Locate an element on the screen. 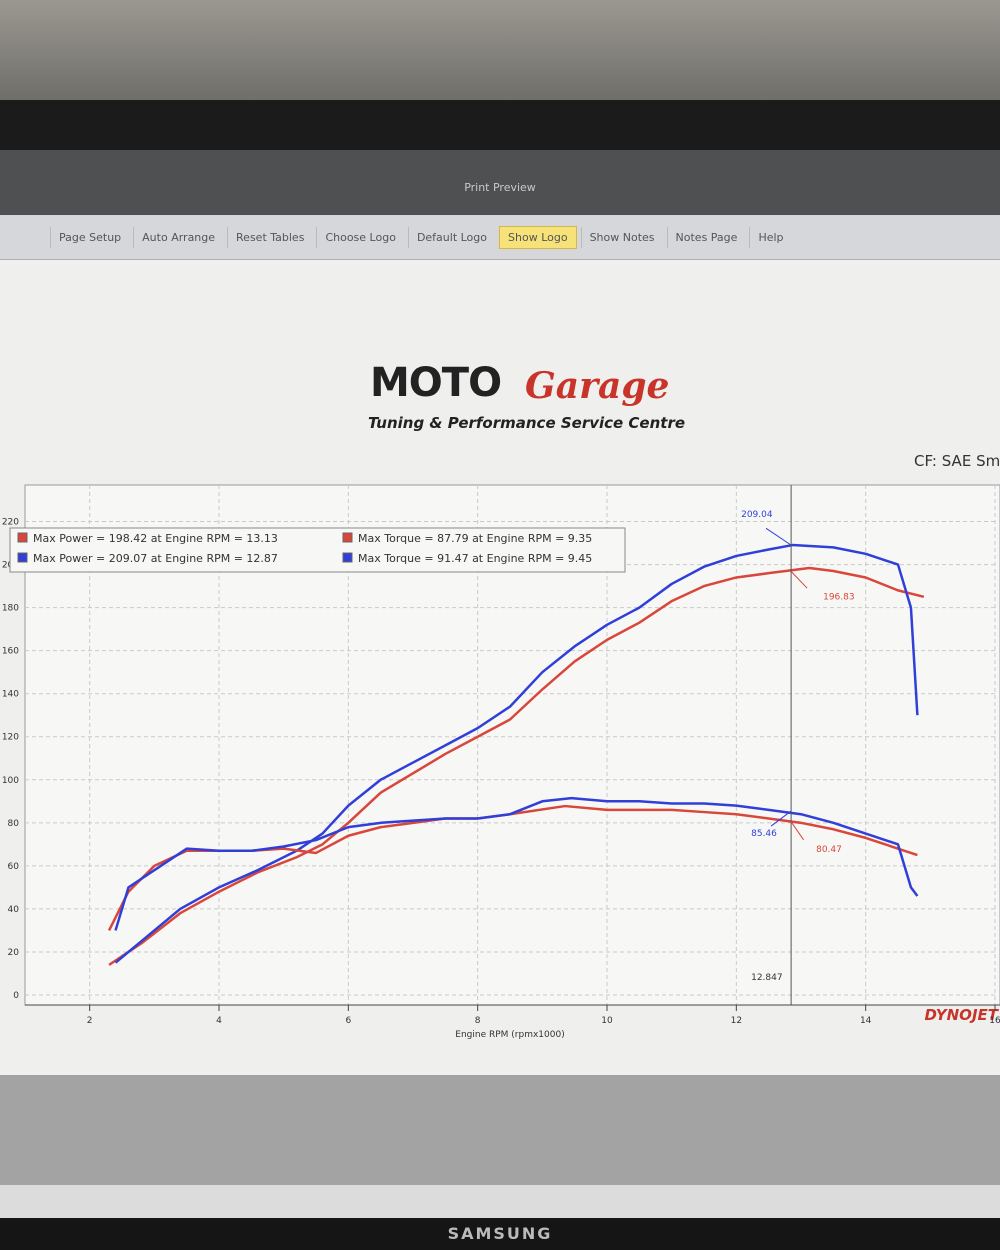  toolbar-button: Page Setup is located at coordinates (89, 237).